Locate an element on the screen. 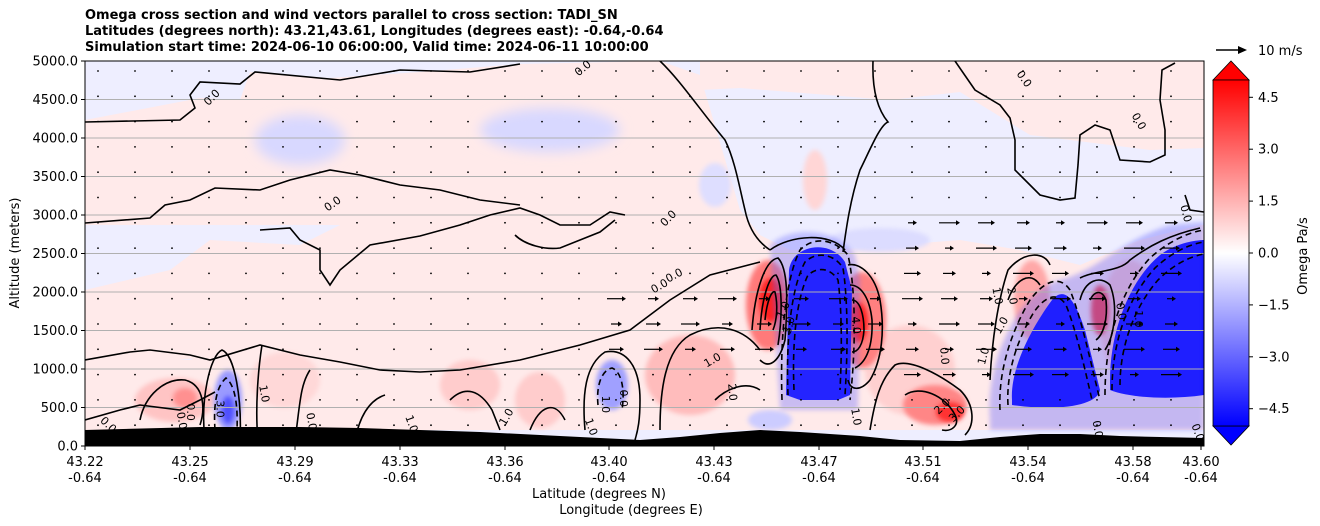  colorbar-gradient is located at coordinates (1231, 253).